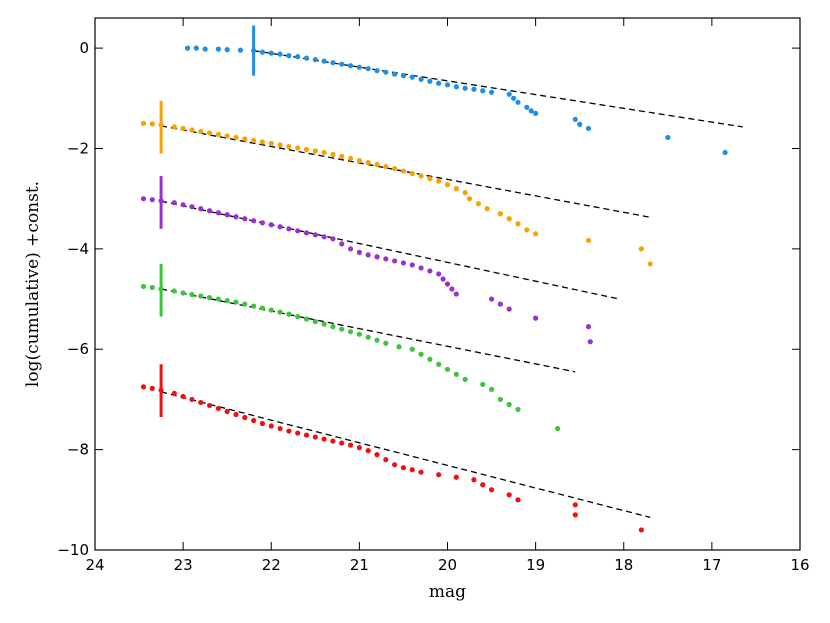 This screenshot has width=830, height=623. Describe the element at coordinates (711, 565) in the screenshot. I see `x-tick-label: 17` at that location.